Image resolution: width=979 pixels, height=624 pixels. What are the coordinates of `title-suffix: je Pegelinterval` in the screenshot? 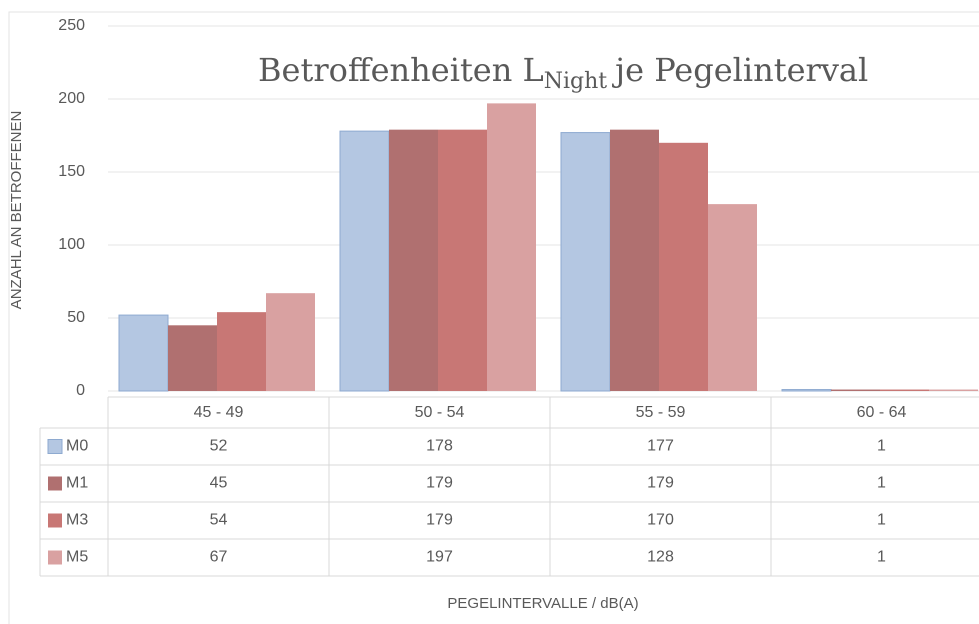 It's located at (739, 70).